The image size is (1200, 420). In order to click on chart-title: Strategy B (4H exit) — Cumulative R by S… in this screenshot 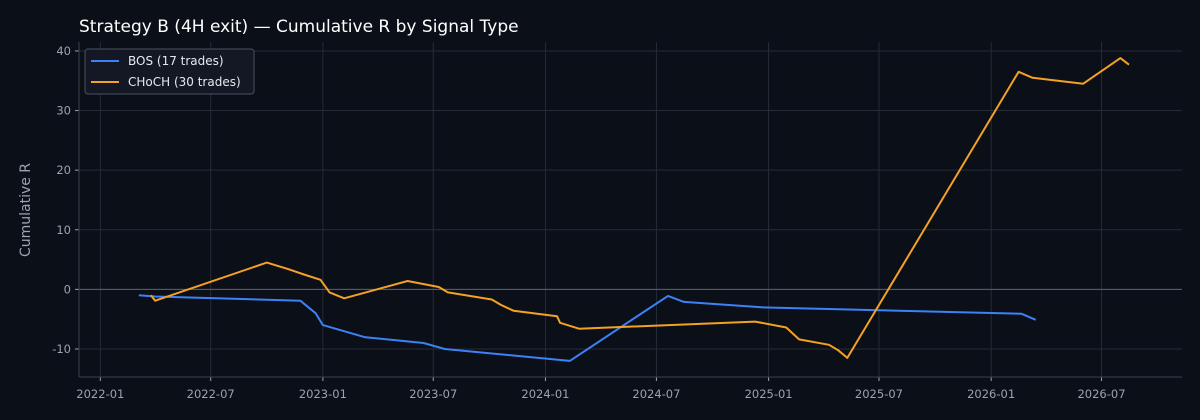, I will do `click(299, 27)`.